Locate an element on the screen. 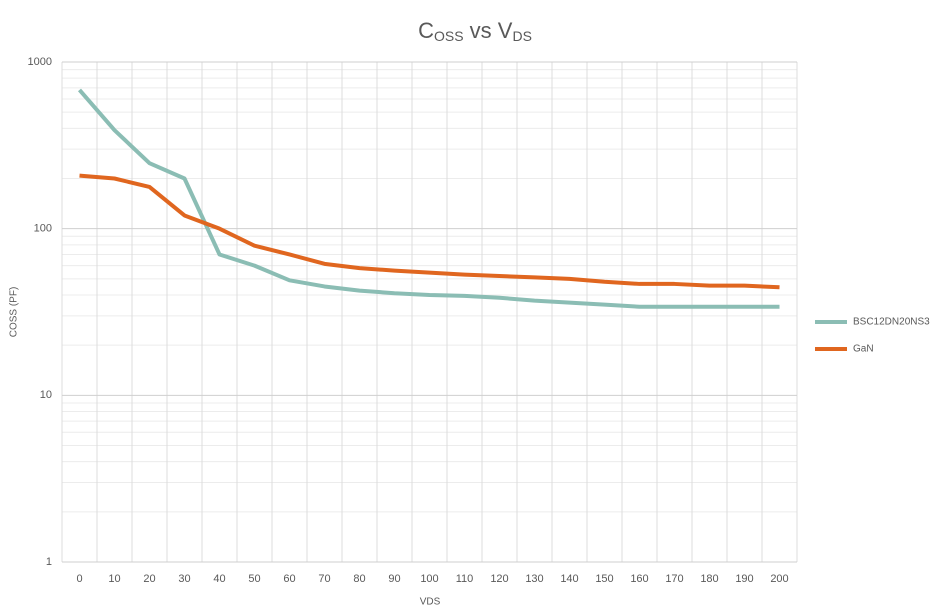  y-tick-label: 1 is located at coordinates (49, 562).